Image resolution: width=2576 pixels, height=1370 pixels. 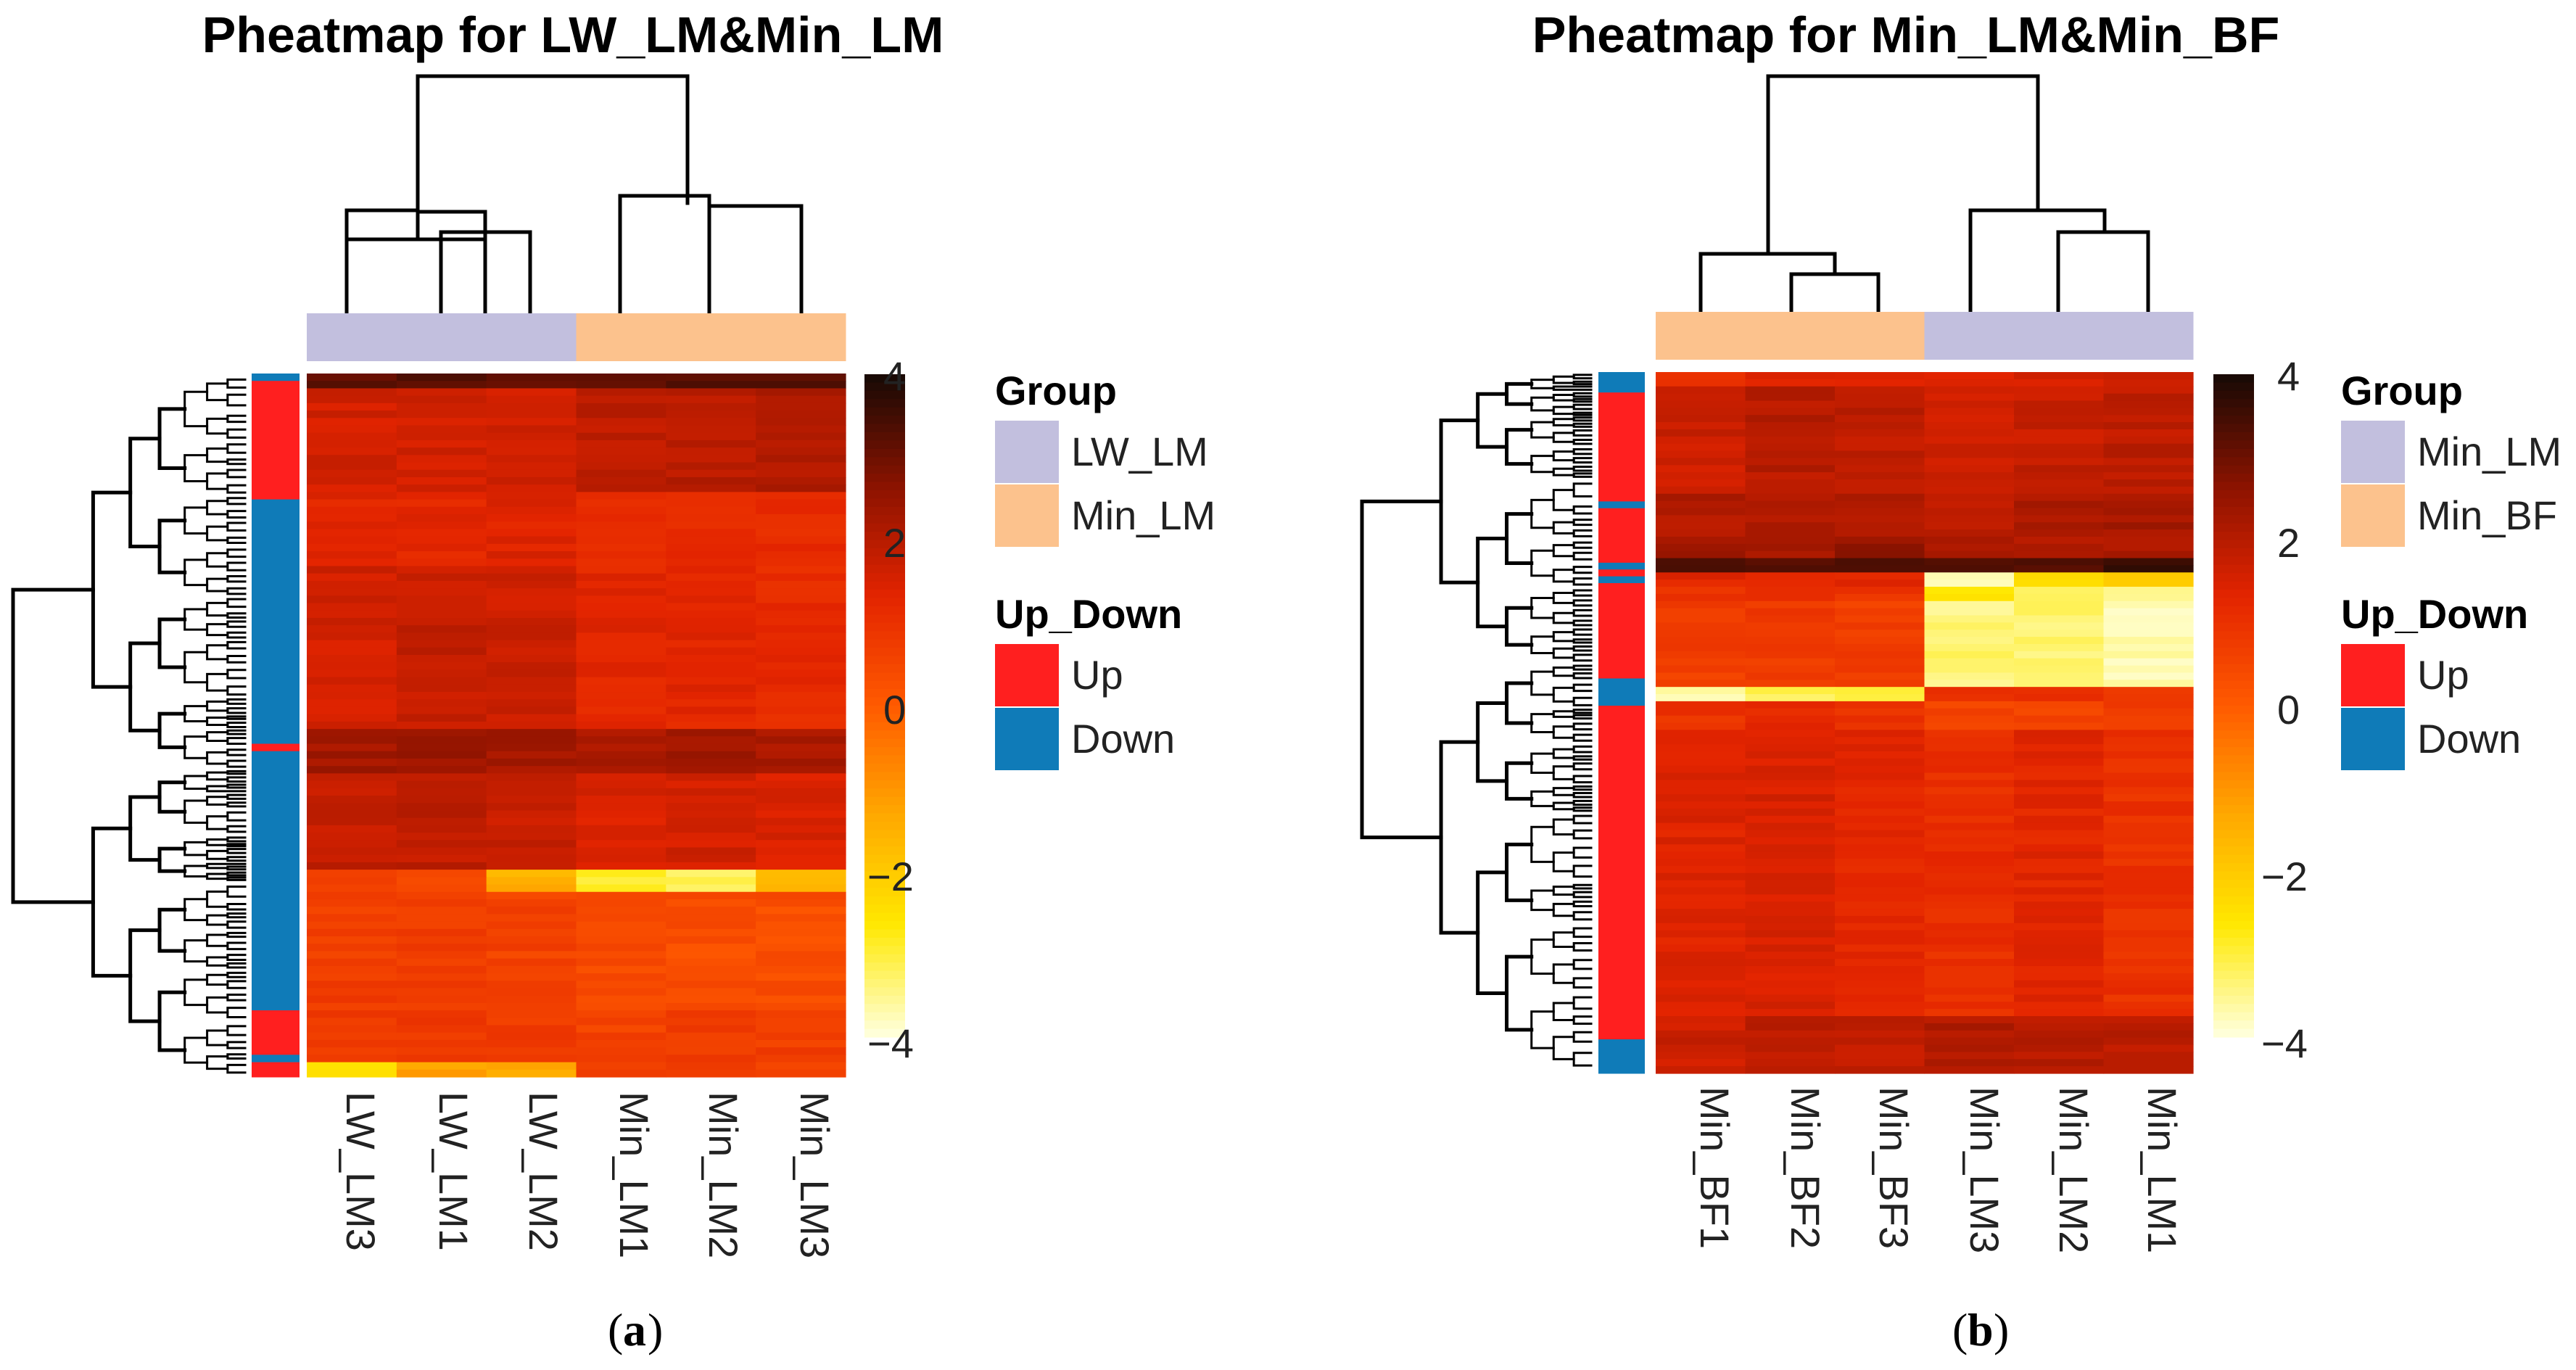 I want to click on panel-a-colorbar-tick-3: 0, so click(x=894, y=710).